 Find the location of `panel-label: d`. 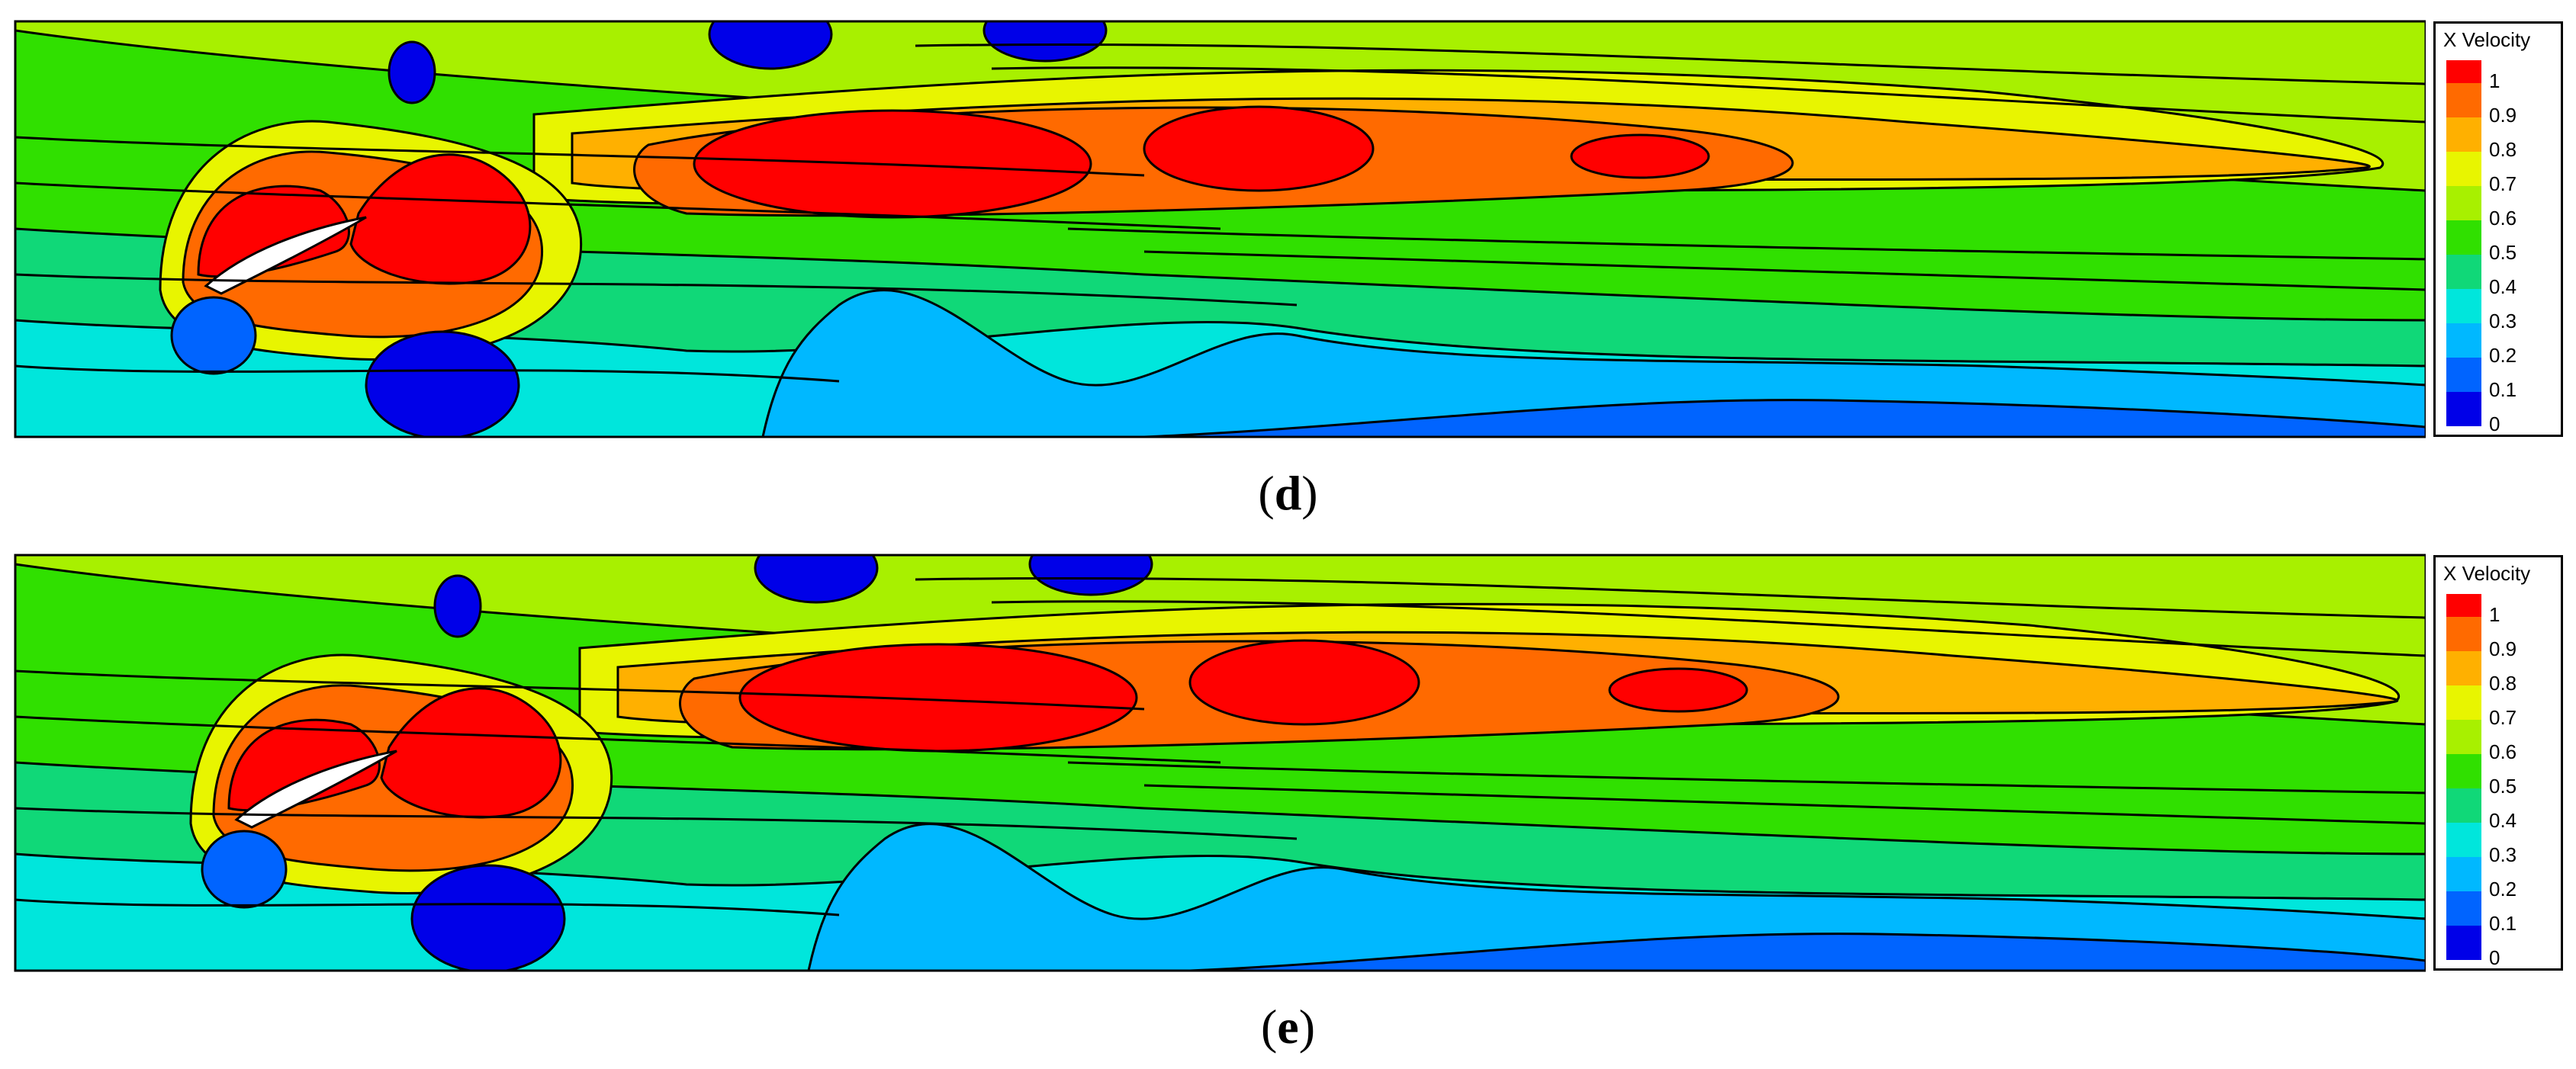

panel-label: d is located at coordinates (1288, 493).